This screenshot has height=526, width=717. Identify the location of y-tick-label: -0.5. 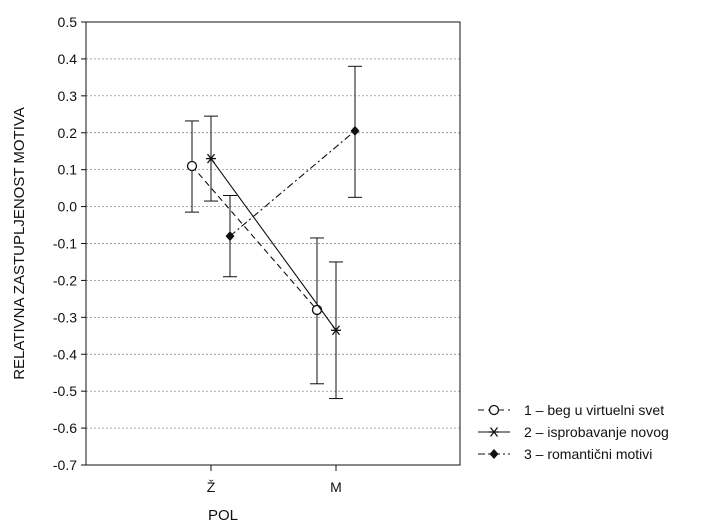
(65, 391).